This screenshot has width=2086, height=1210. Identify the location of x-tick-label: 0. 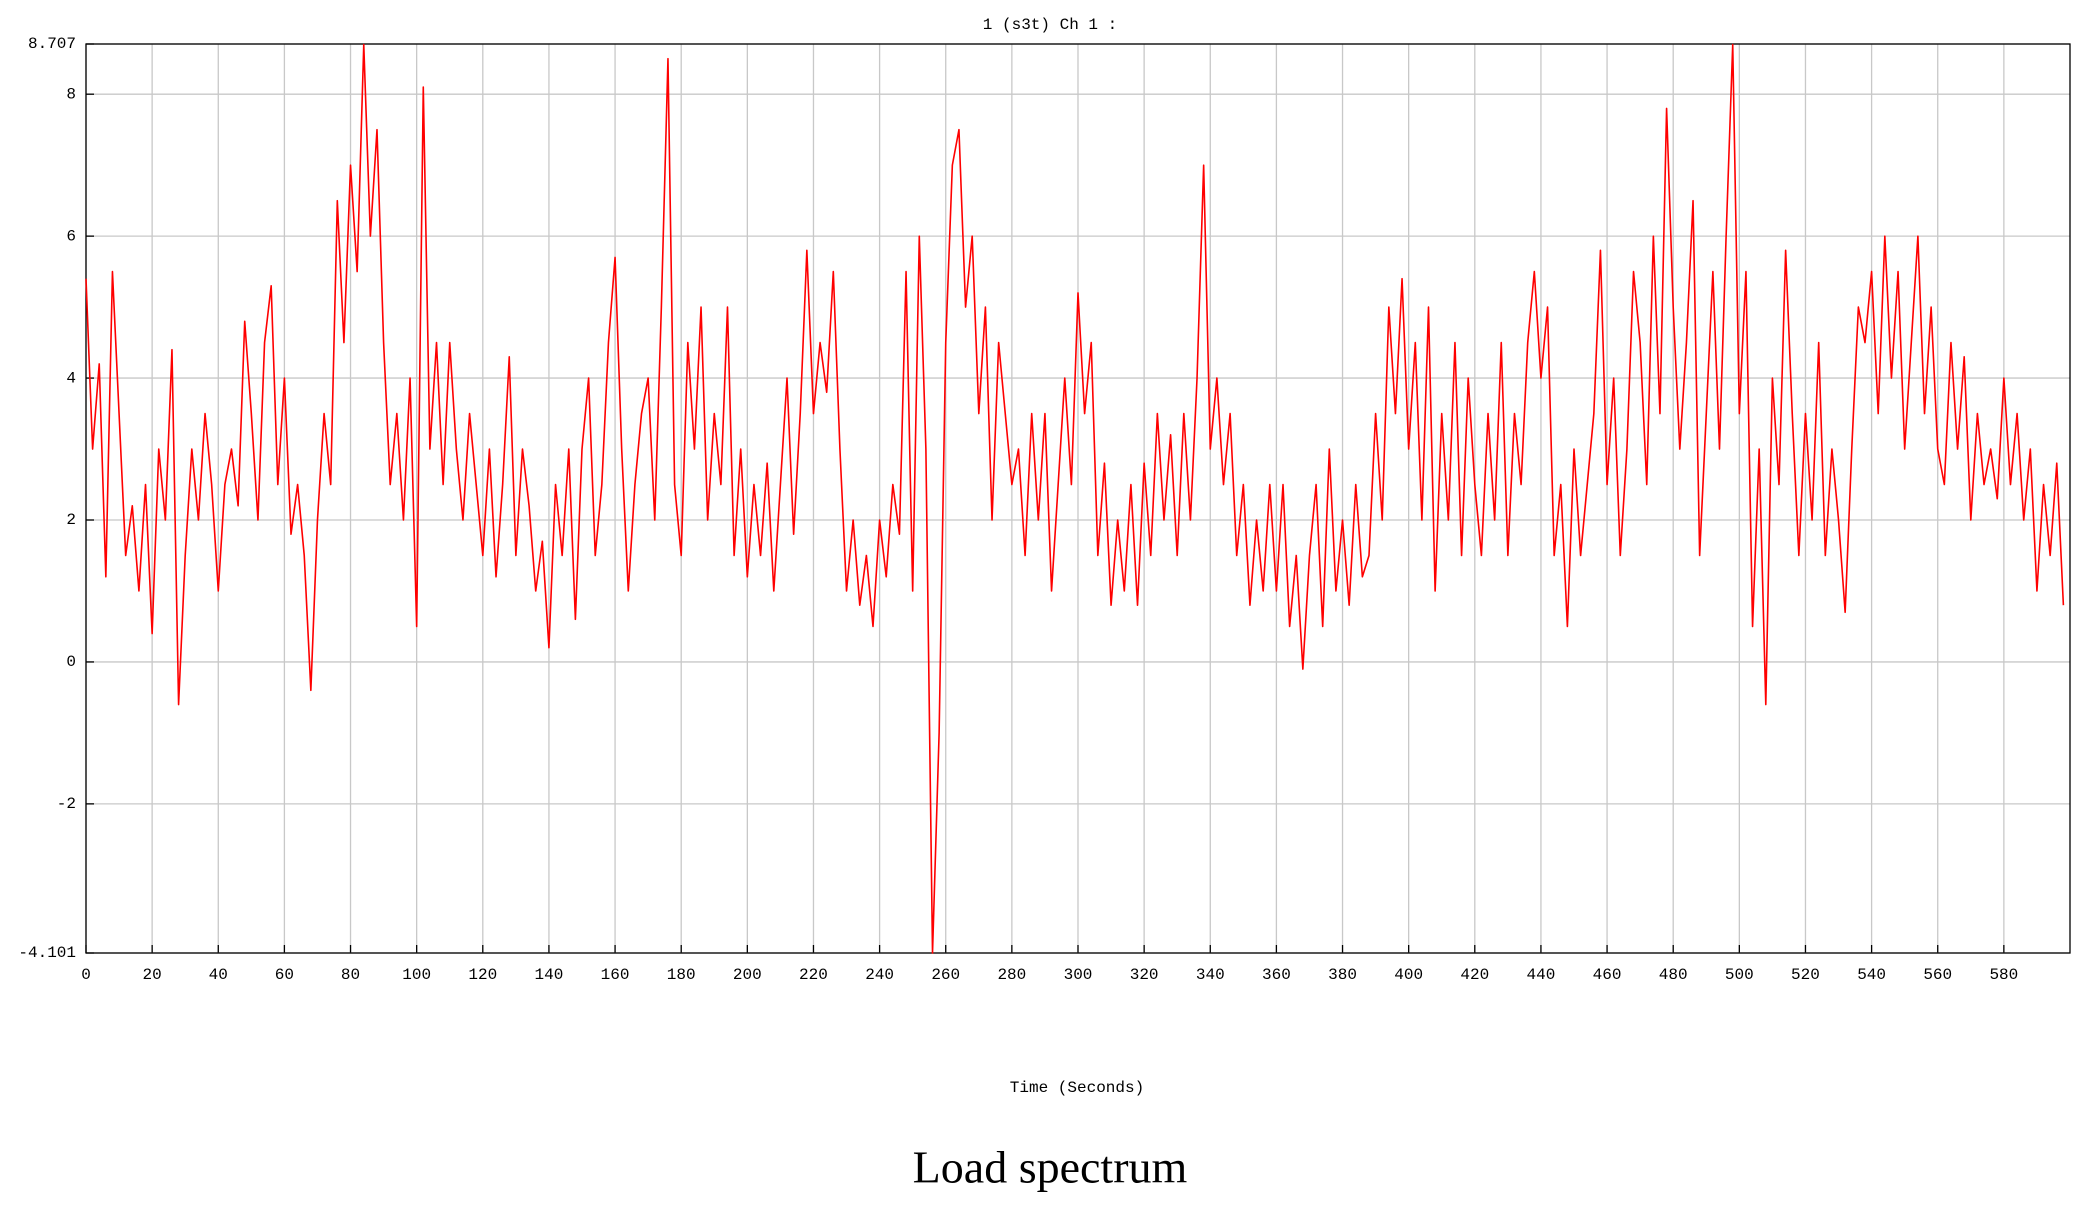
(86, 975).